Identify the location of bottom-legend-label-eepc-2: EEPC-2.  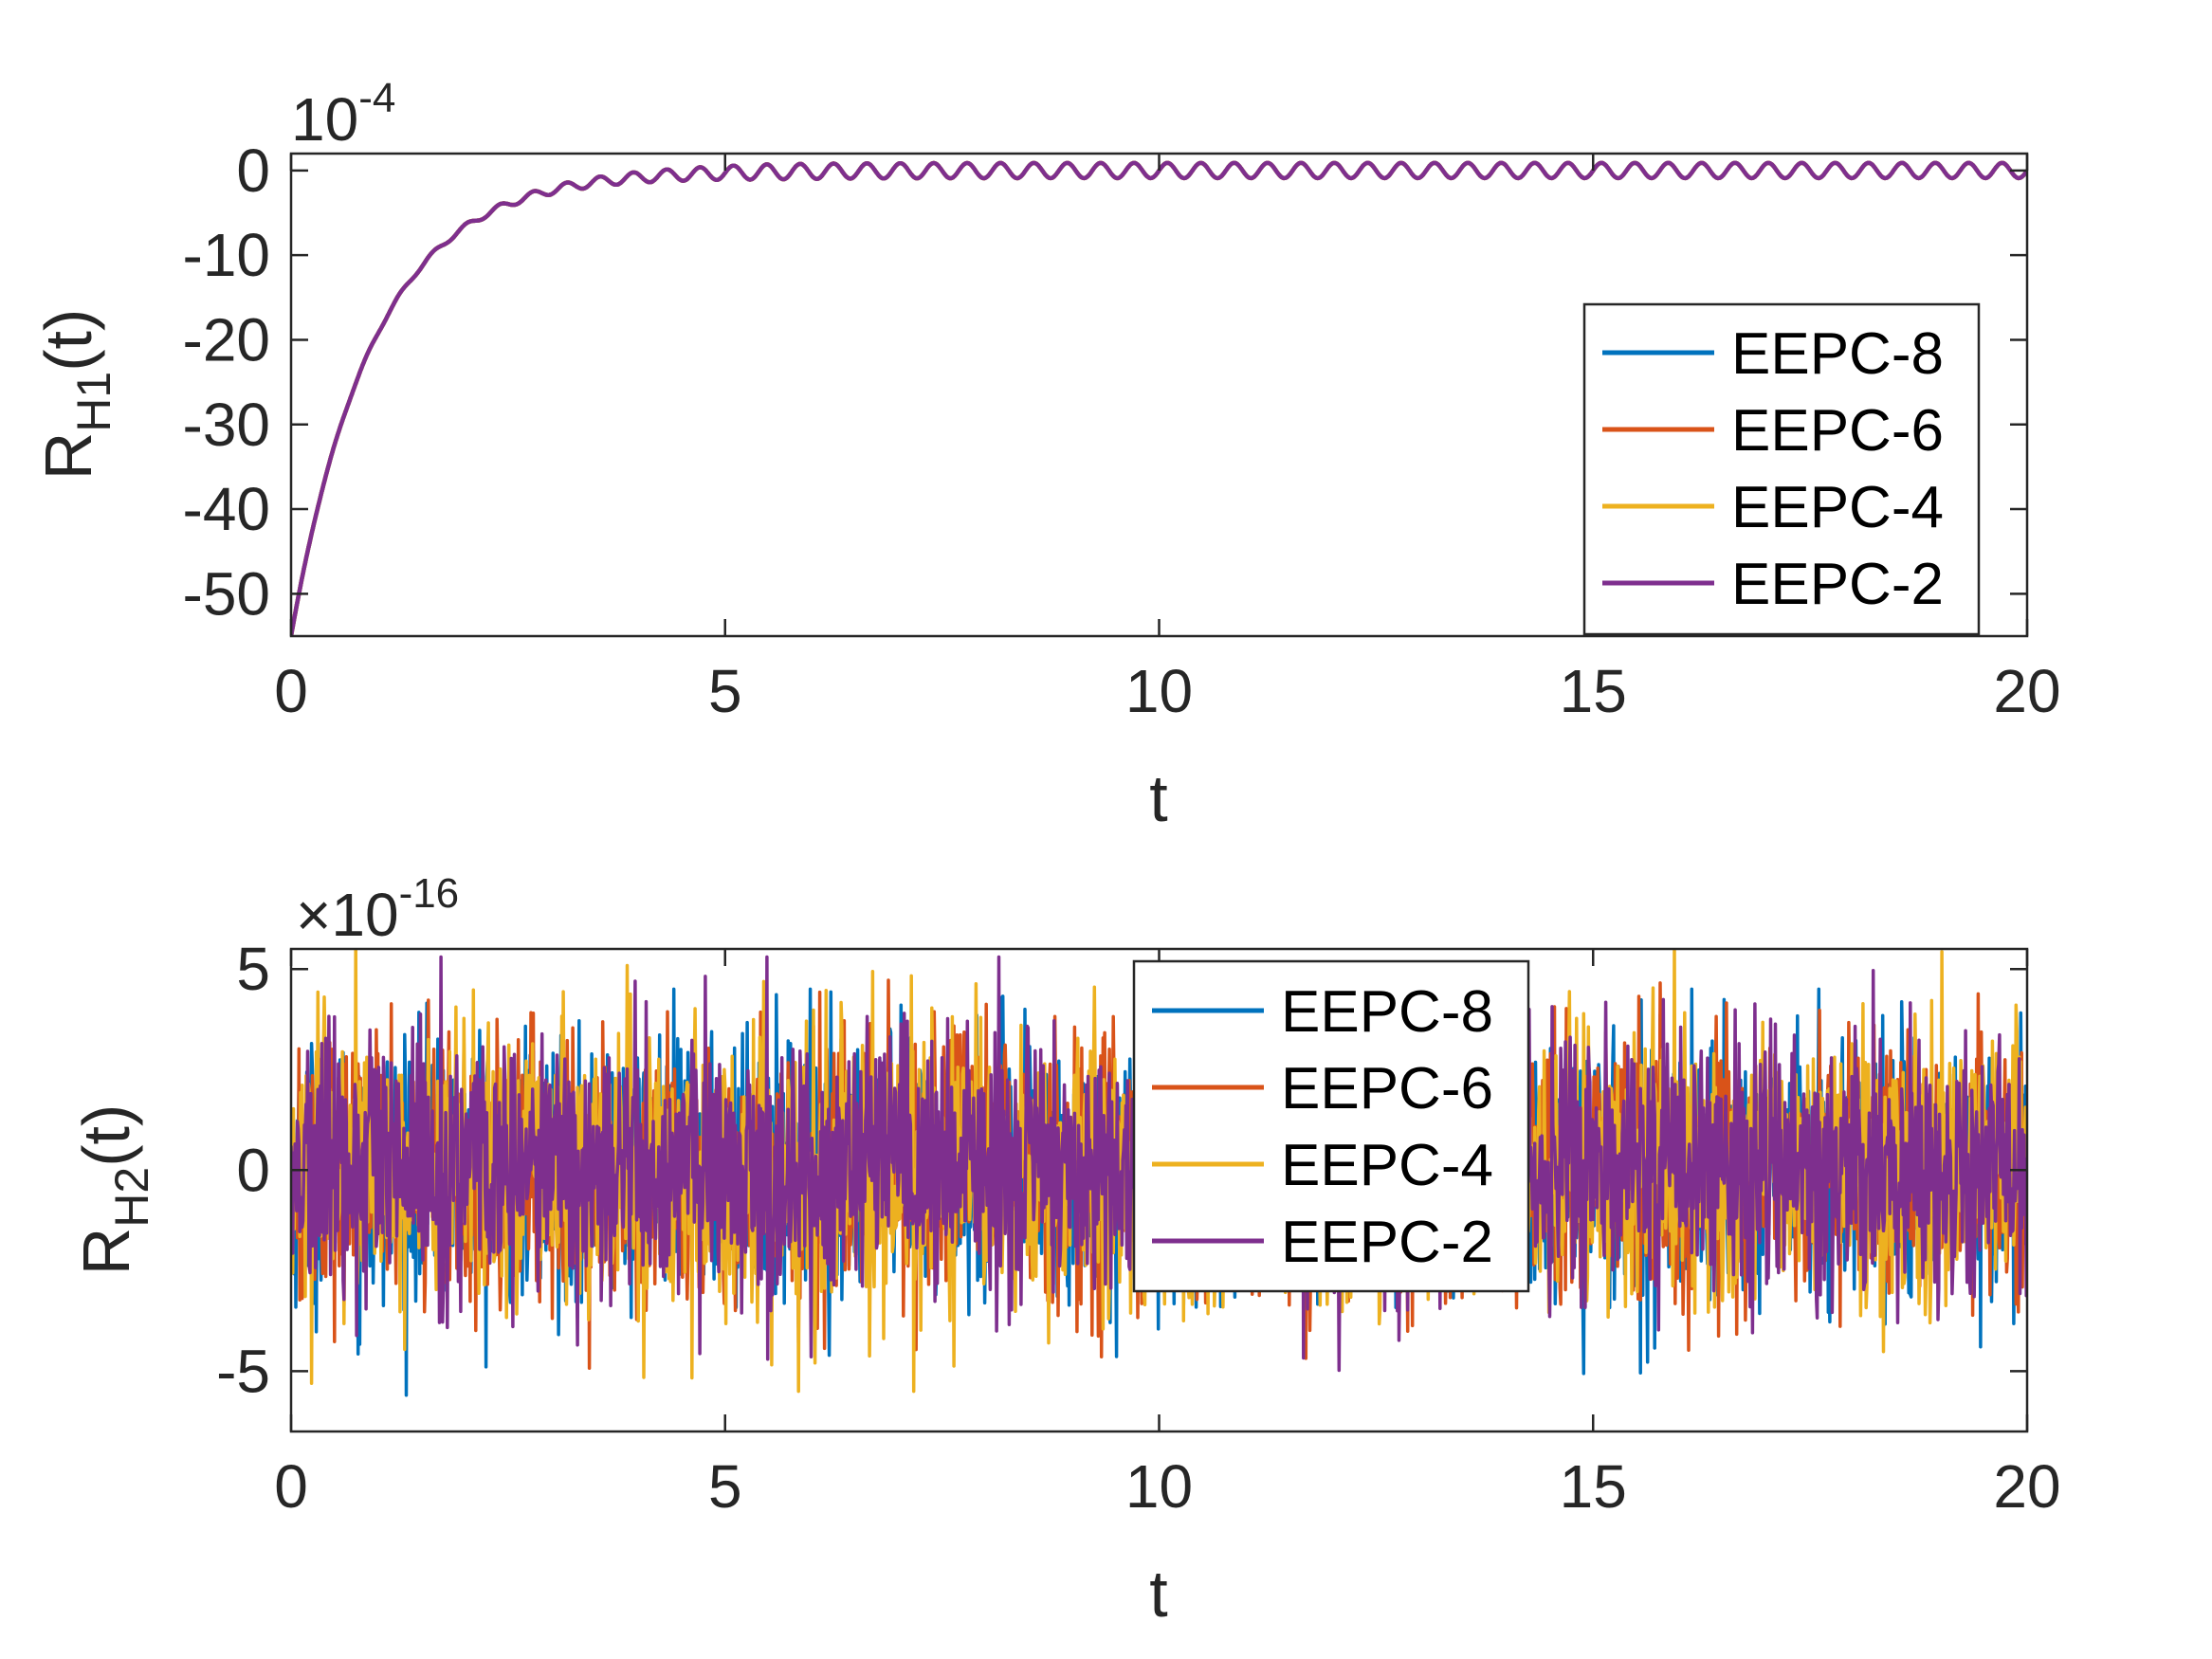
(1387, 1242).